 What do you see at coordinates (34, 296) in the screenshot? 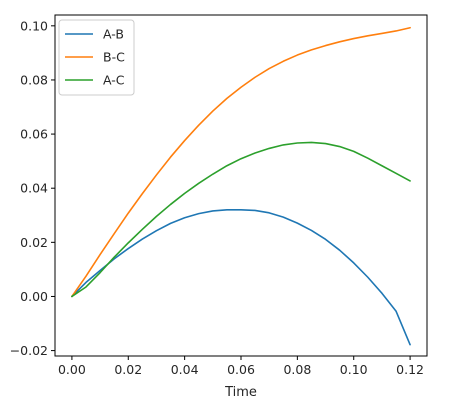
I see `y-tick-label: 0.00` at bounding box center [34, 296].